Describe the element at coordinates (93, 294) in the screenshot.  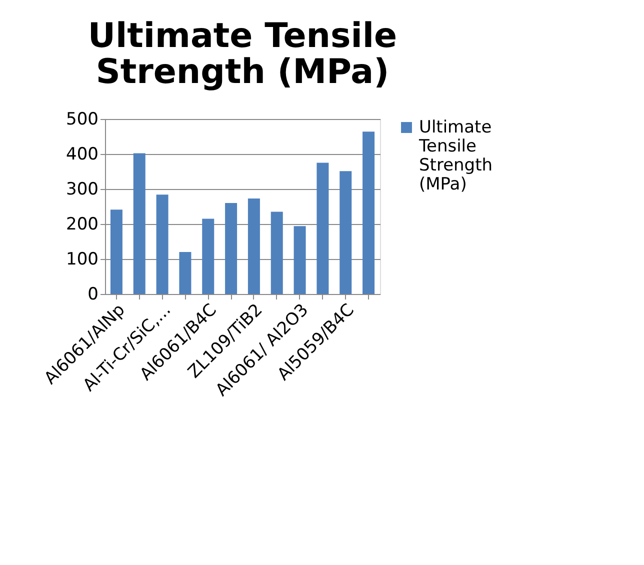
I see `y-tick-label: 0` at that location.